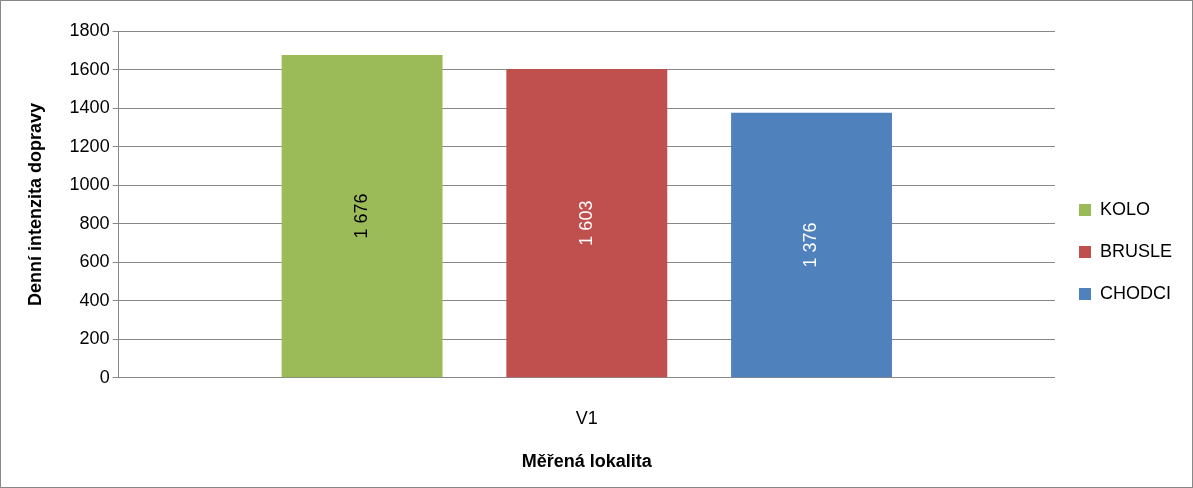 The width and height of the screenshot is (1193, 488). I want to click on data-label: 1 676, so click(361, 216).